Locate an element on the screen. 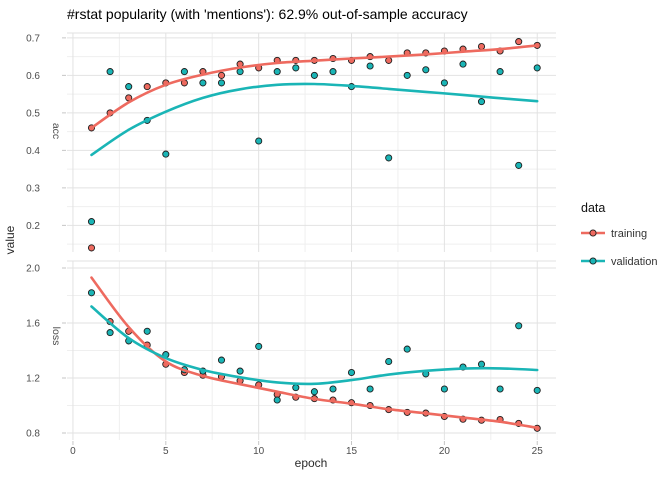  training-key-label: training is located at coordinates (629, 234).